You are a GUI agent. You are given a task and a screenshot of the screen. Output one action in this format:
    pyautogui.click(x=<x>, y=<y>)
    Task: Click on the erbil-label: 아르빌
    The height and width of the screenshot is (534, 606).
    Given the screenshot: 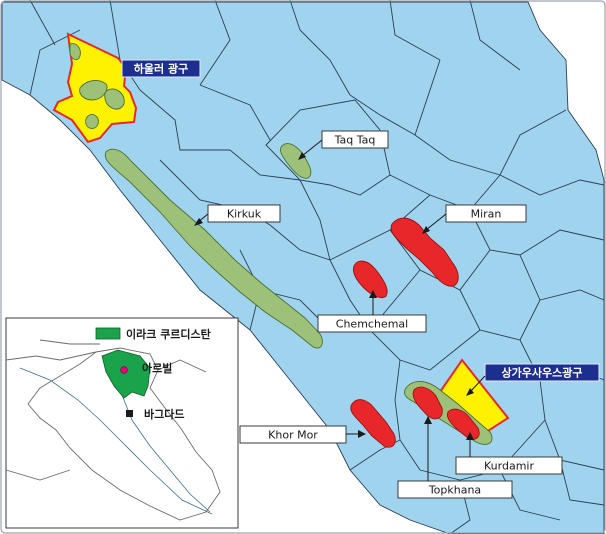 What is the action you would take?
    pyautogui.click(x=157, y=368)
    